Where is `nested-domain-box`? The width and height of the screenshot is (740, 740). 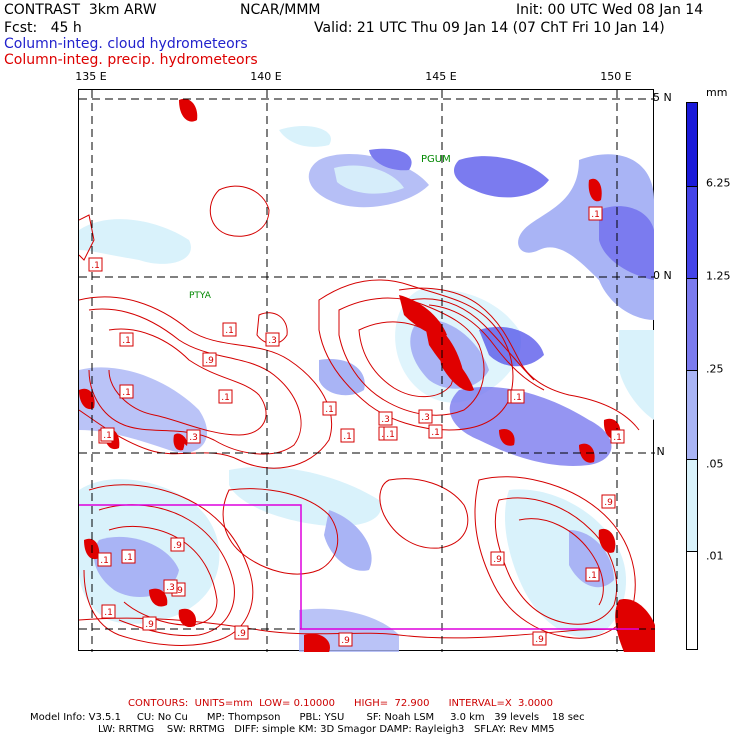
nested-domain-box is located at coordinates (359, 567).